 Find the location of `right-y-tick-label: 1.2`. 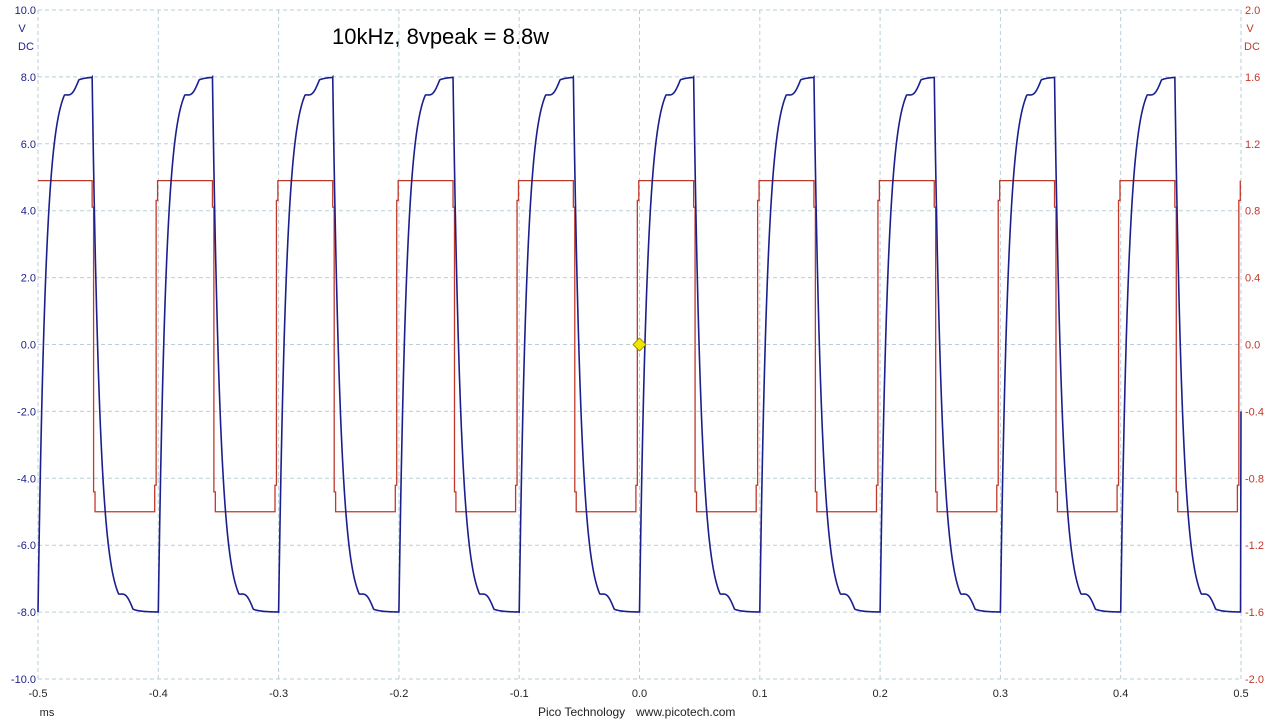

right-y-tick-label: 1.2 is located at coordinates (1252, 145).